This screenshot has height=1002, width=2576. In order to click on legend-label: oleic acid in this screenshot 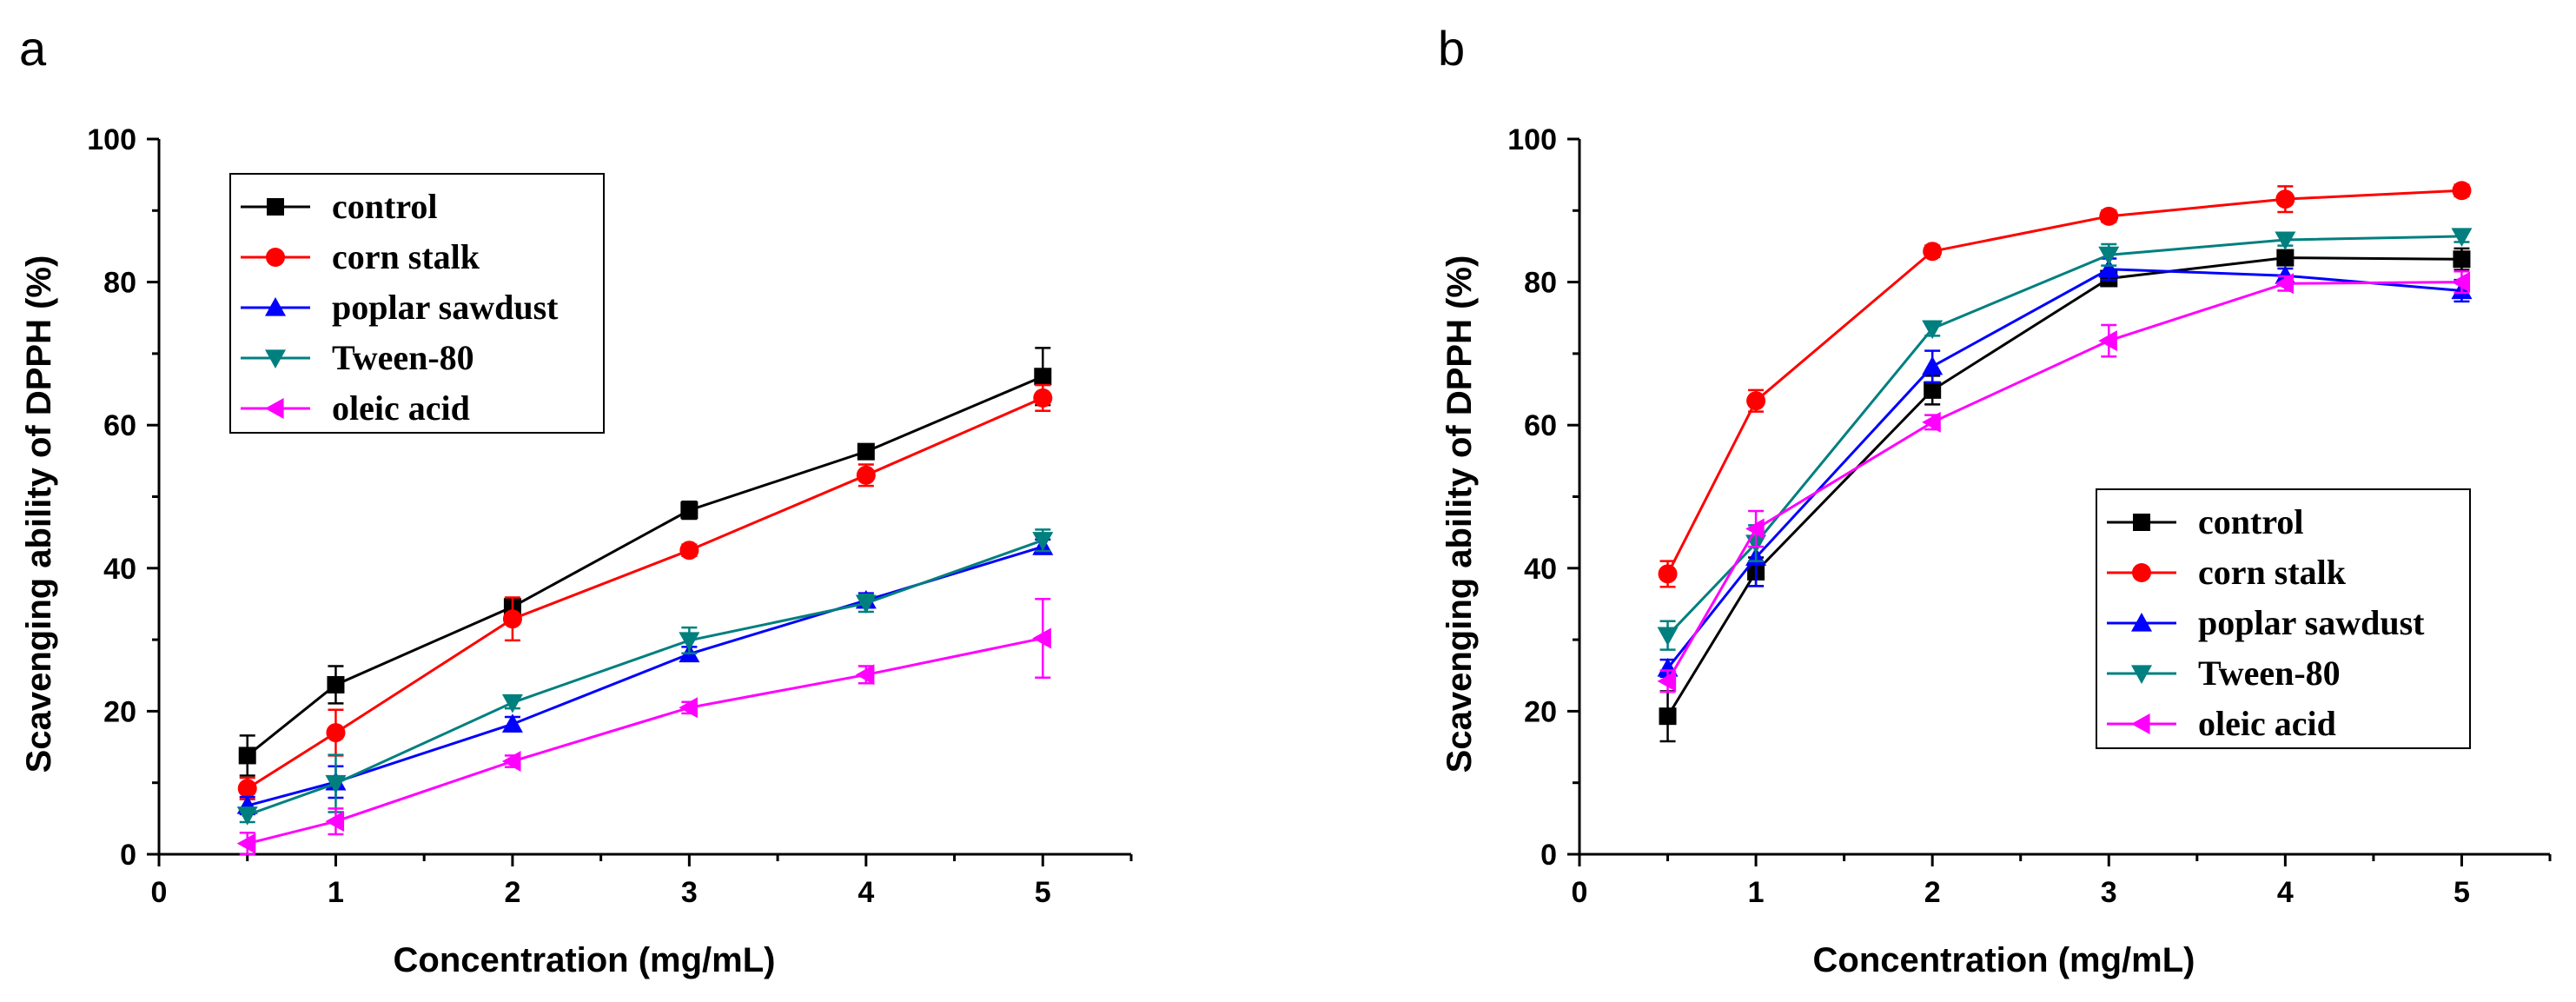, I will do `click(401, 408)`.